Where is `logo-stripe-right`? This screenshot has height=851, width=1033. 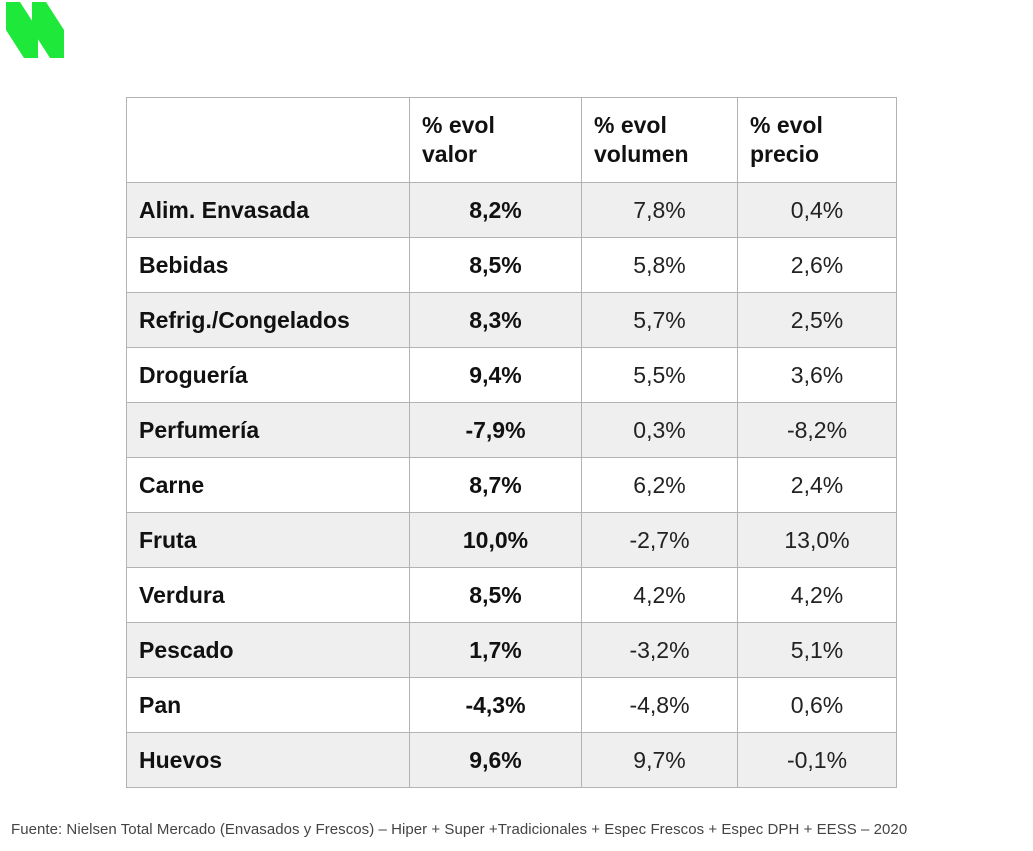
logo-stripe-right is located at coordinates (48, 30).